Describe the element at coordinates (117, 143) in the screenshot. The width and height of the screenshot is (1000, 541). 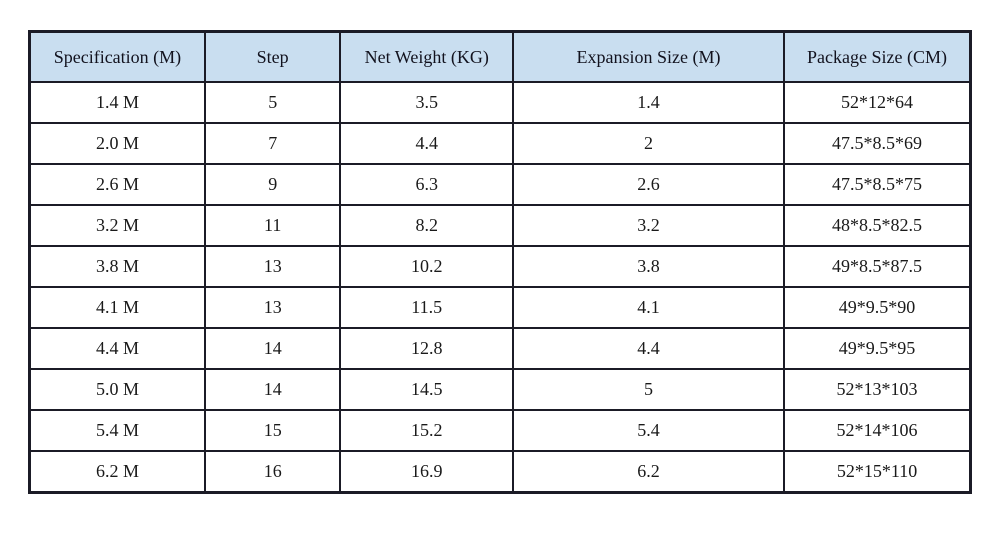
I see `table-cell: 2.0 M` at that location.